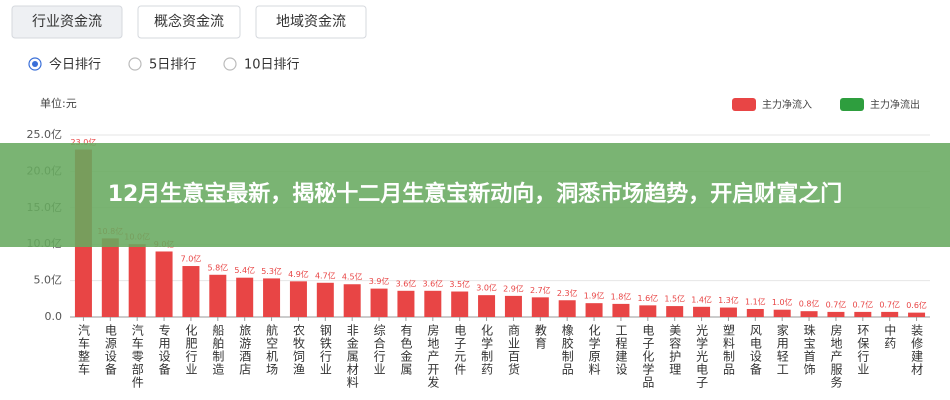  What do you see at coordinates (245, 350) in the screenshot?
I see `x-tick-label: 旅游酒店` at bounding box center [245, 350].